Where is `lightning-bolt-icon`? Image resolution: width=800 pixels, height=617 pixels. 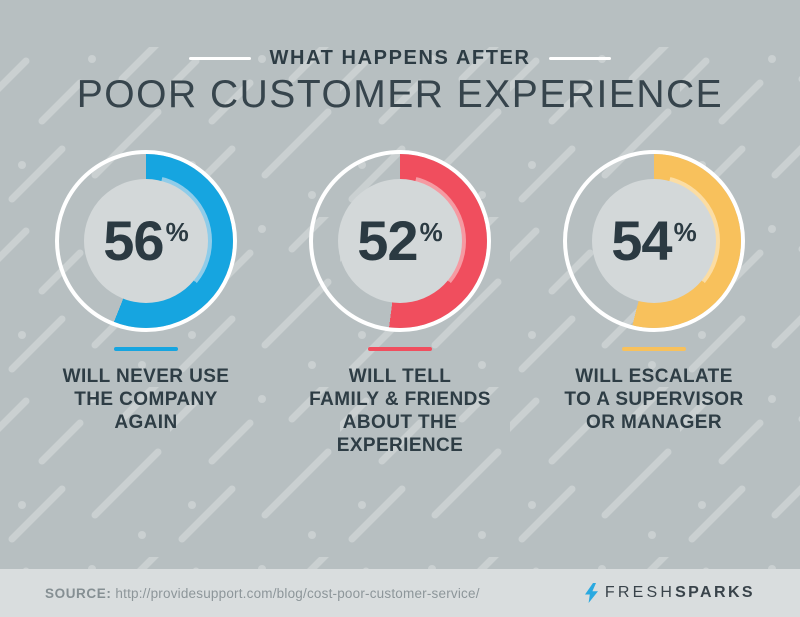 lightning-bolt-icon is located at coordinates (591, 593).